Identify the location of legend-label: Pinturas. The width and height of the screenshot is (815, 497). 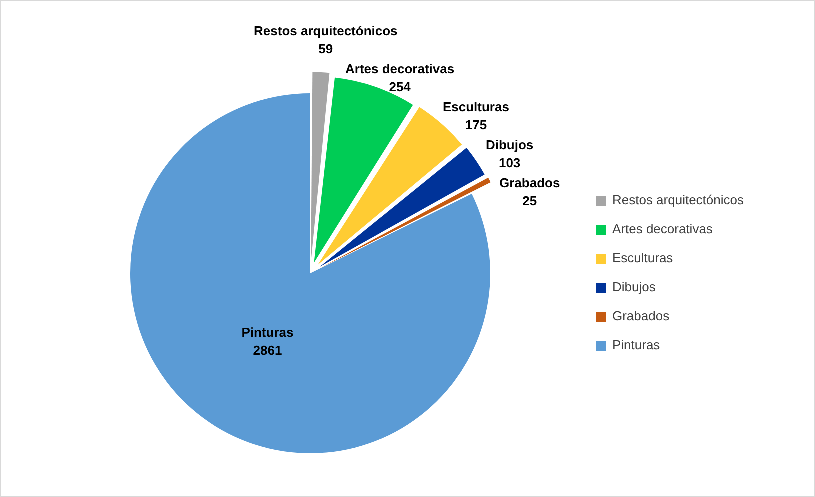
(636, 345).